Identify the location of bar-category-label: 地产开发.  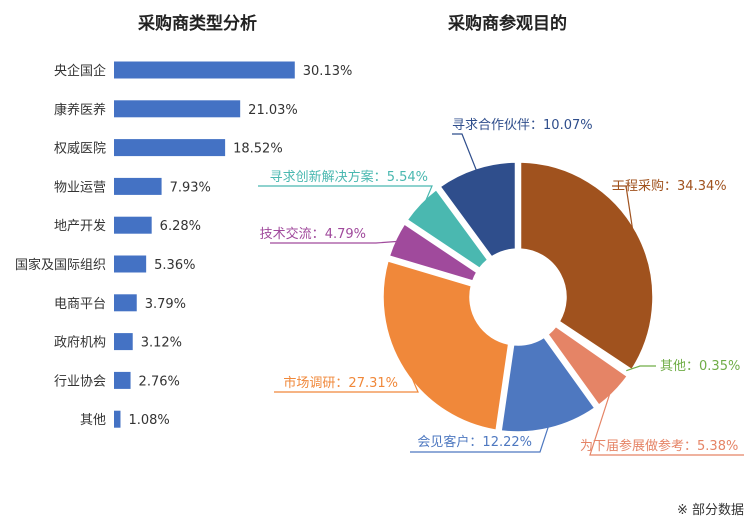
(80, 226).